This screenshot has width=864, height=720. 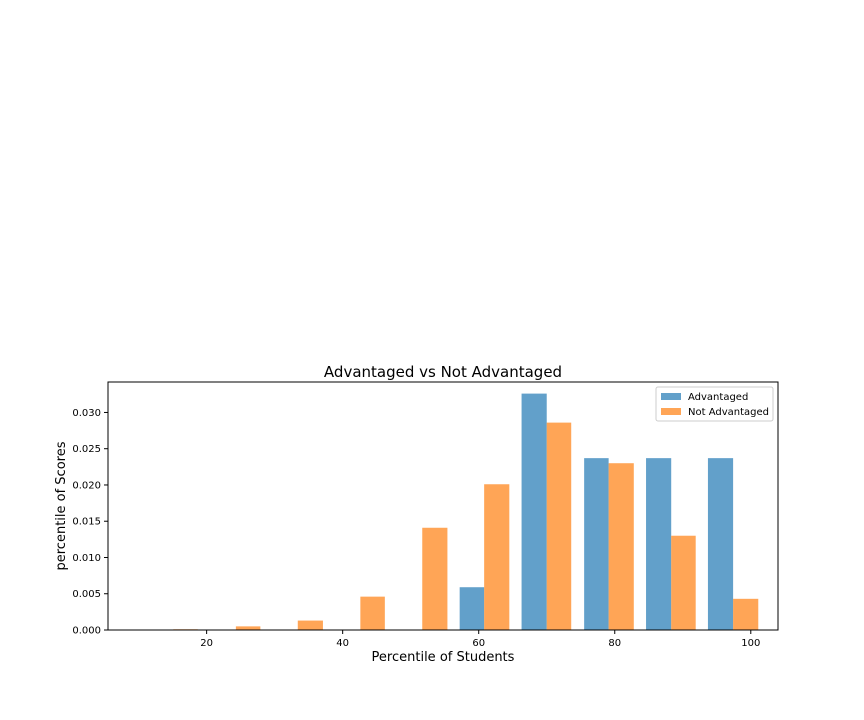 What do you see at coordinates (750, 643) in the screenshot?
I see `x-tick-label: 100` at bounding box center [750, 643].